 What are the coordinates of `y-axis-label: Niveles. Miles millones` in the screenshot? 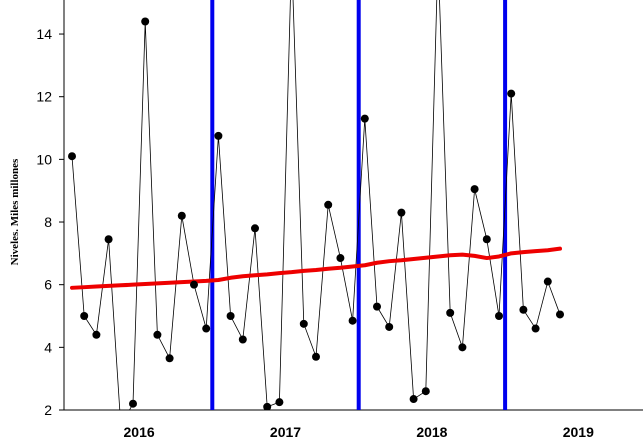 It's located at (15, 211).